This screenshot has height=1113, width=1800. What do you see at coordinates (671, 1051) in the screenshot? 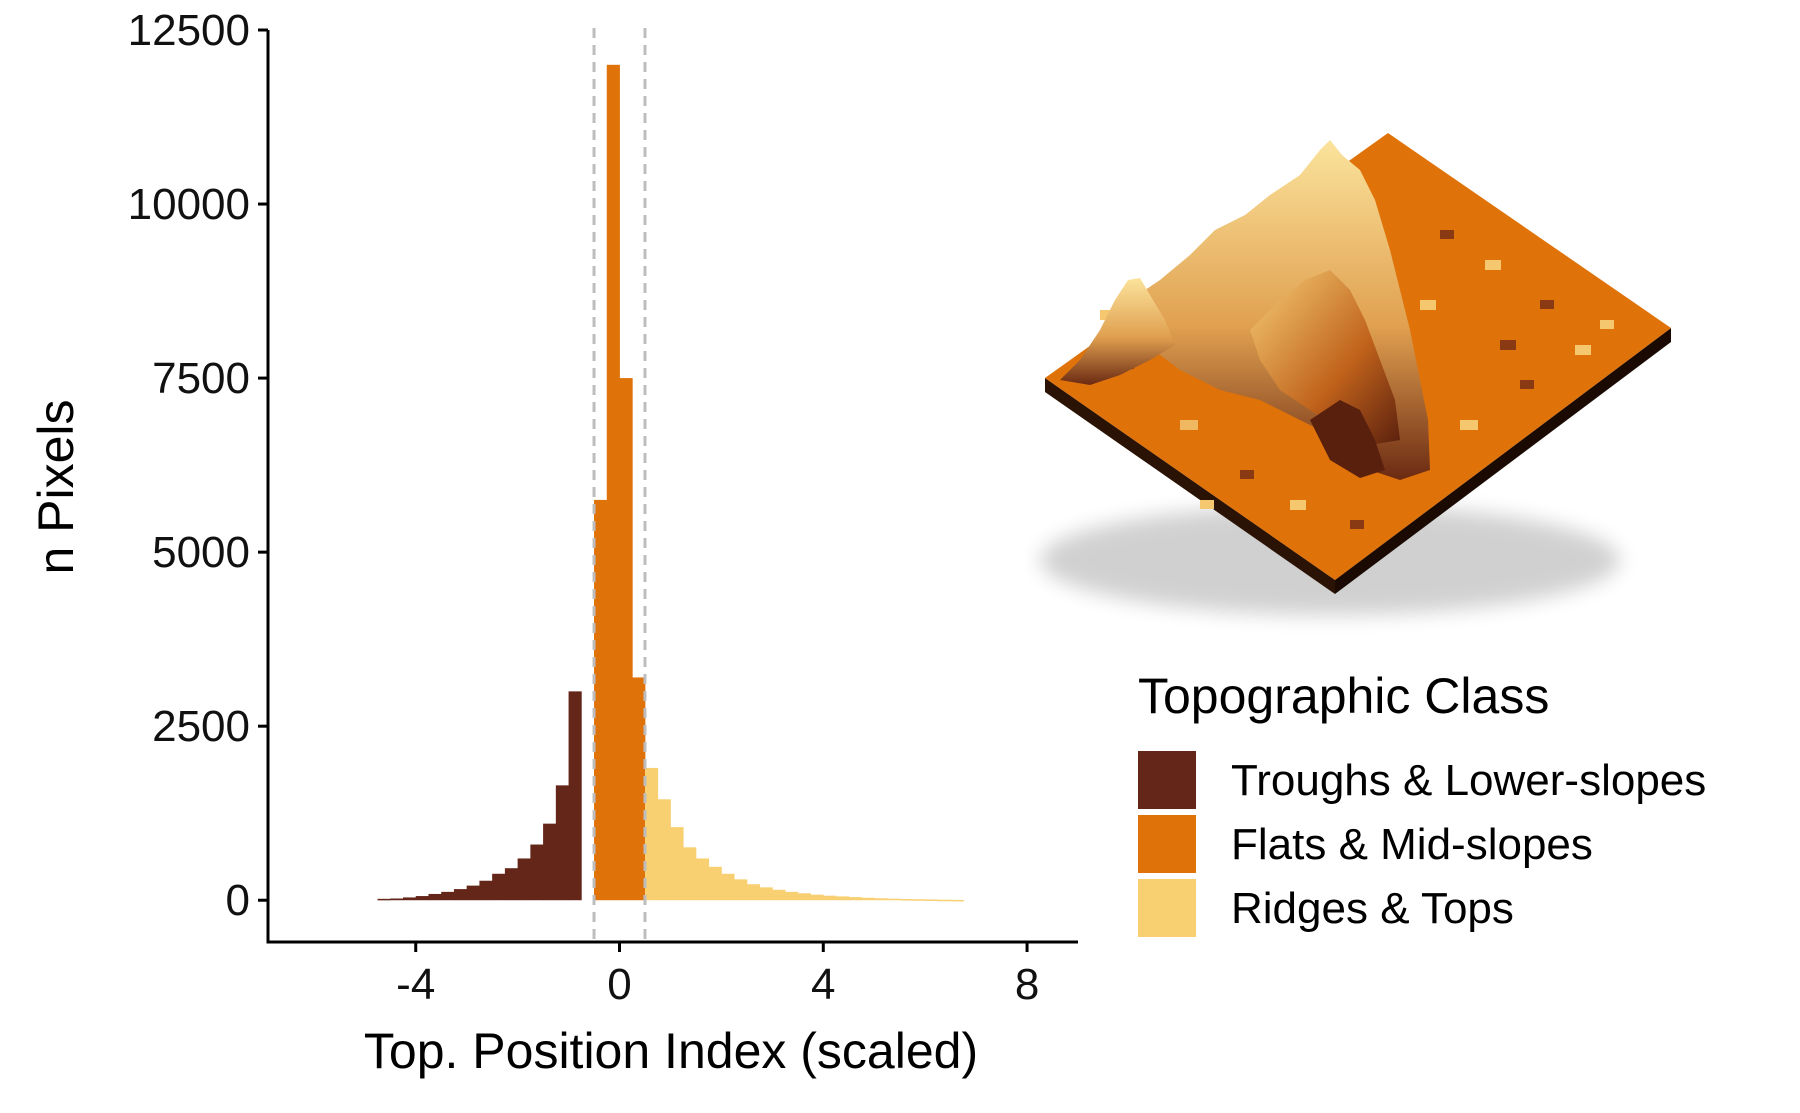
I see `x-axis-title: Top. Position Index (scaled)` at bounding box center [671, 1051].